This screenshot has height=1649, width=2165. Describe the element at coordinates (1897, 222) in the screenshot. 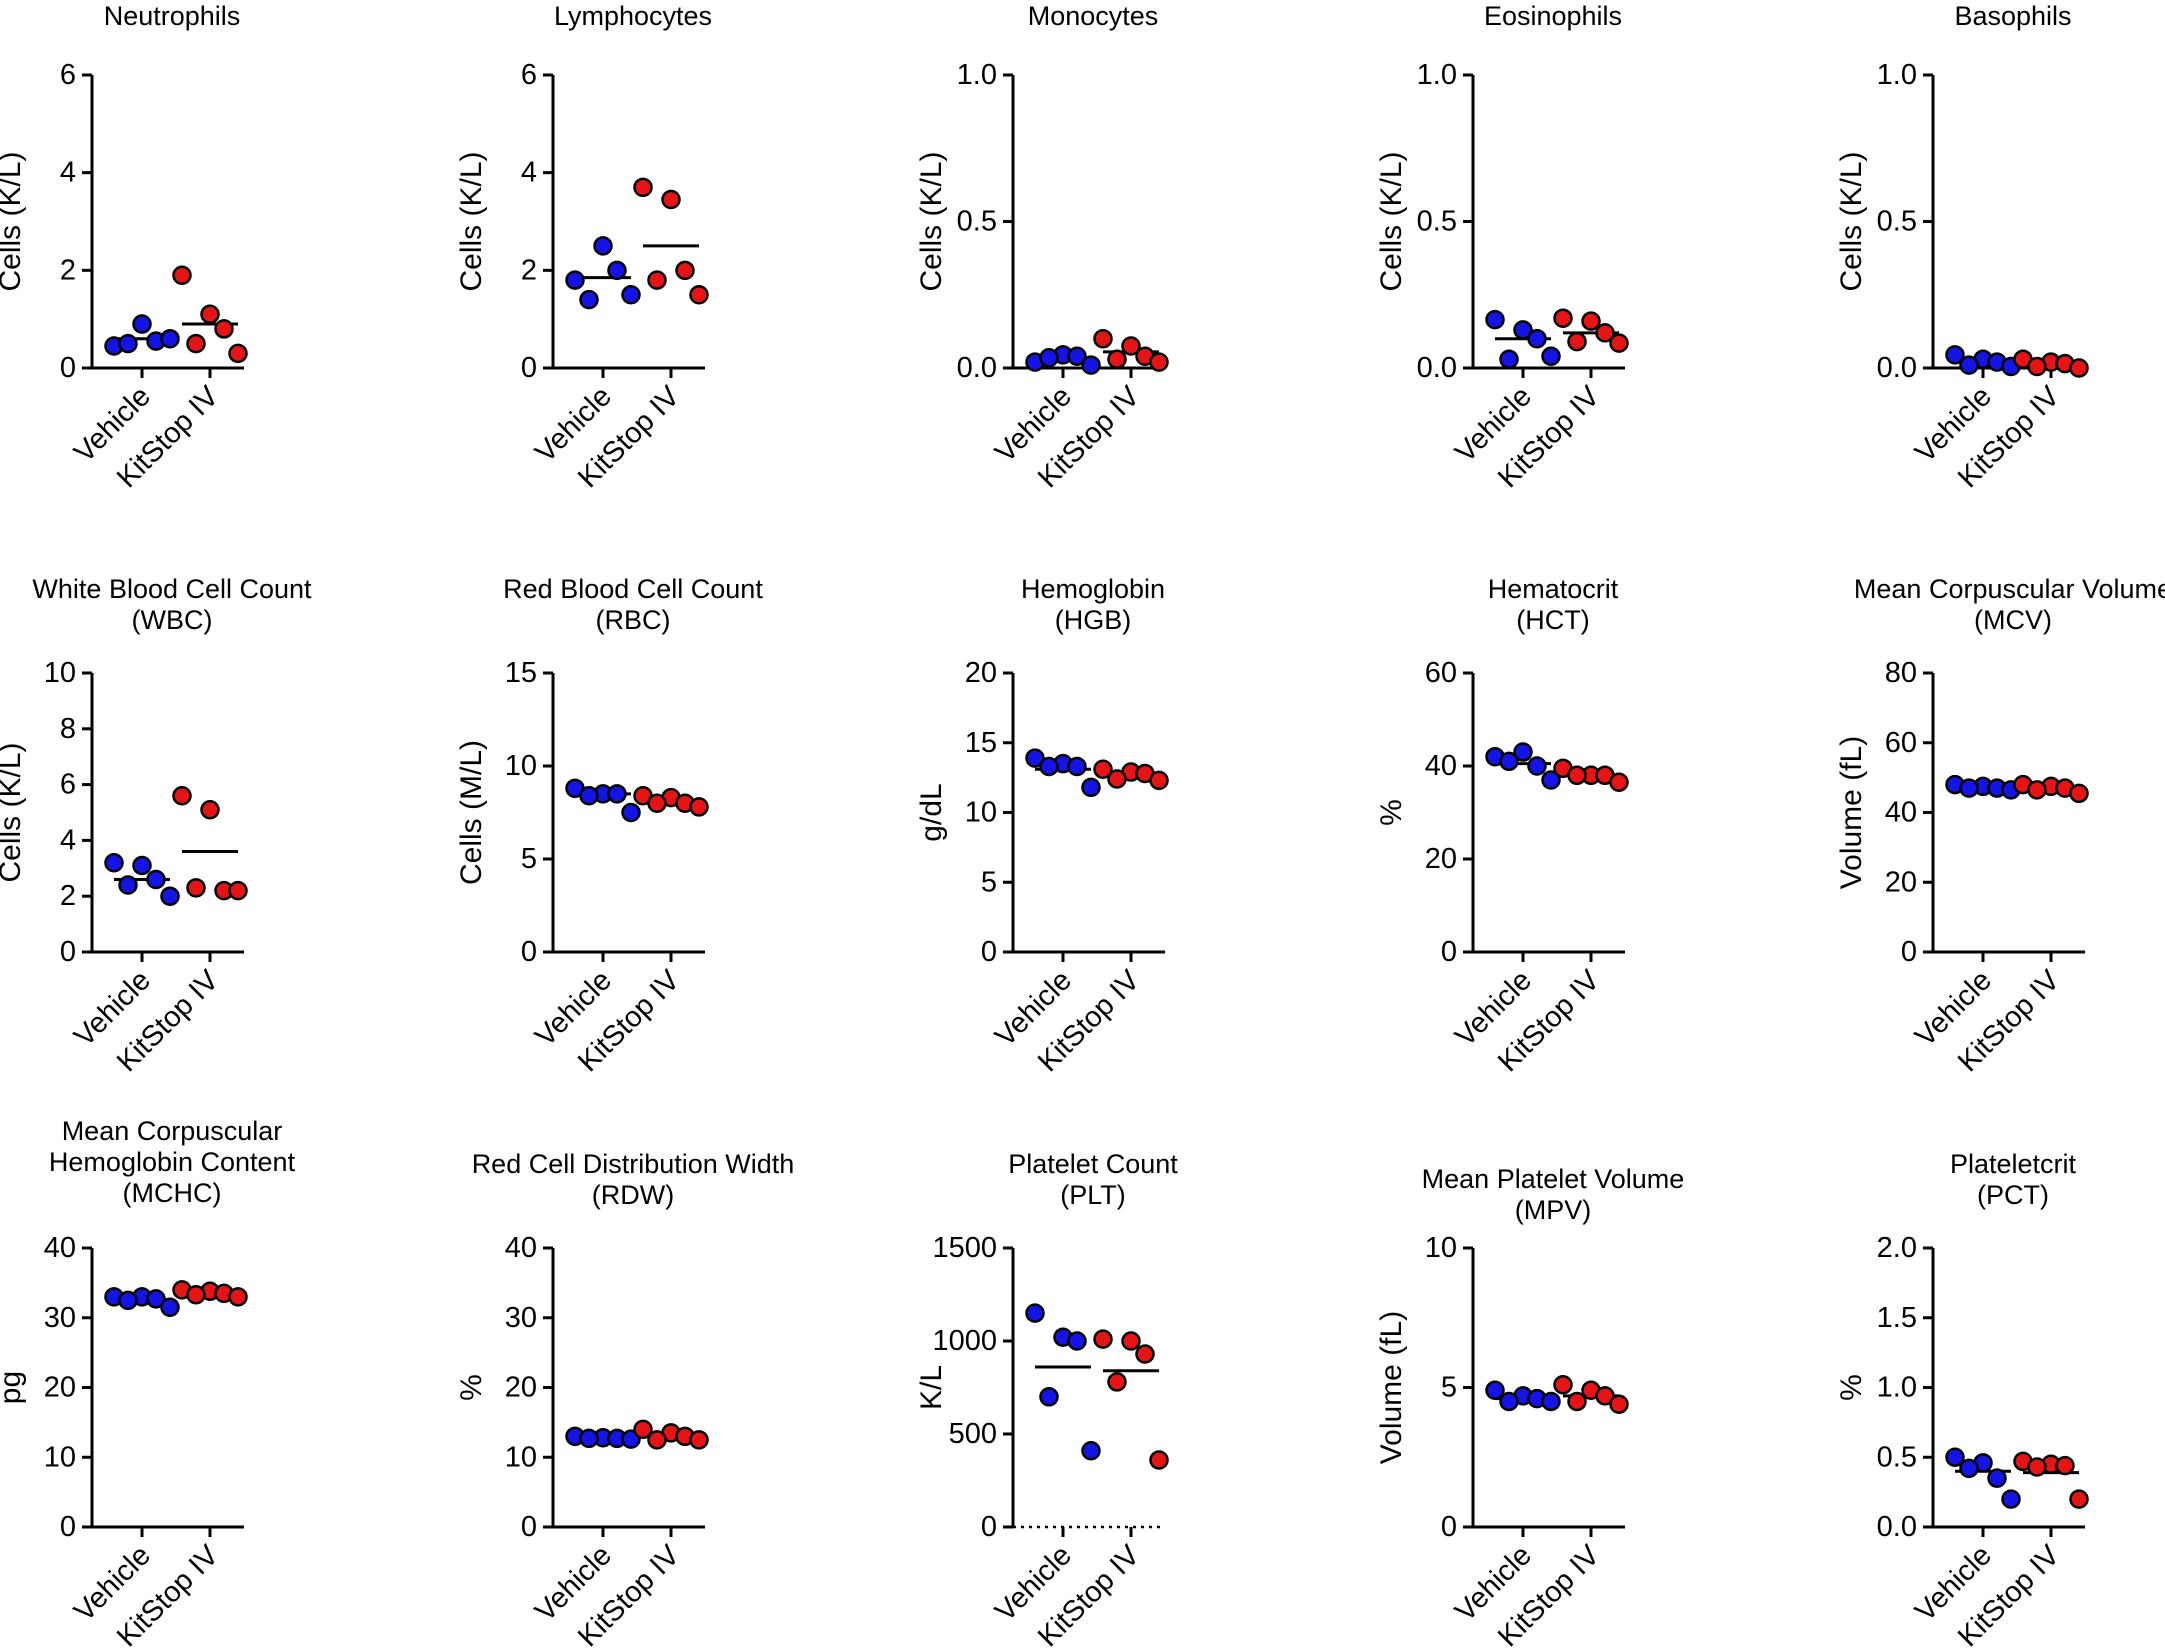

I see `y-tick-label: 0.5` at that location.